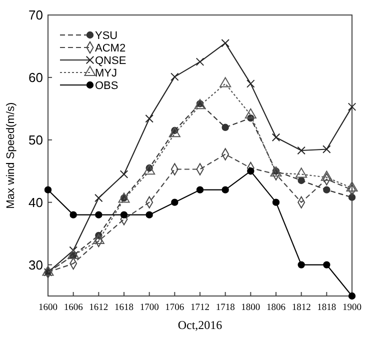 The image size is (370, 337). I want to click on y-tick-label: 40, so click(35, 202).